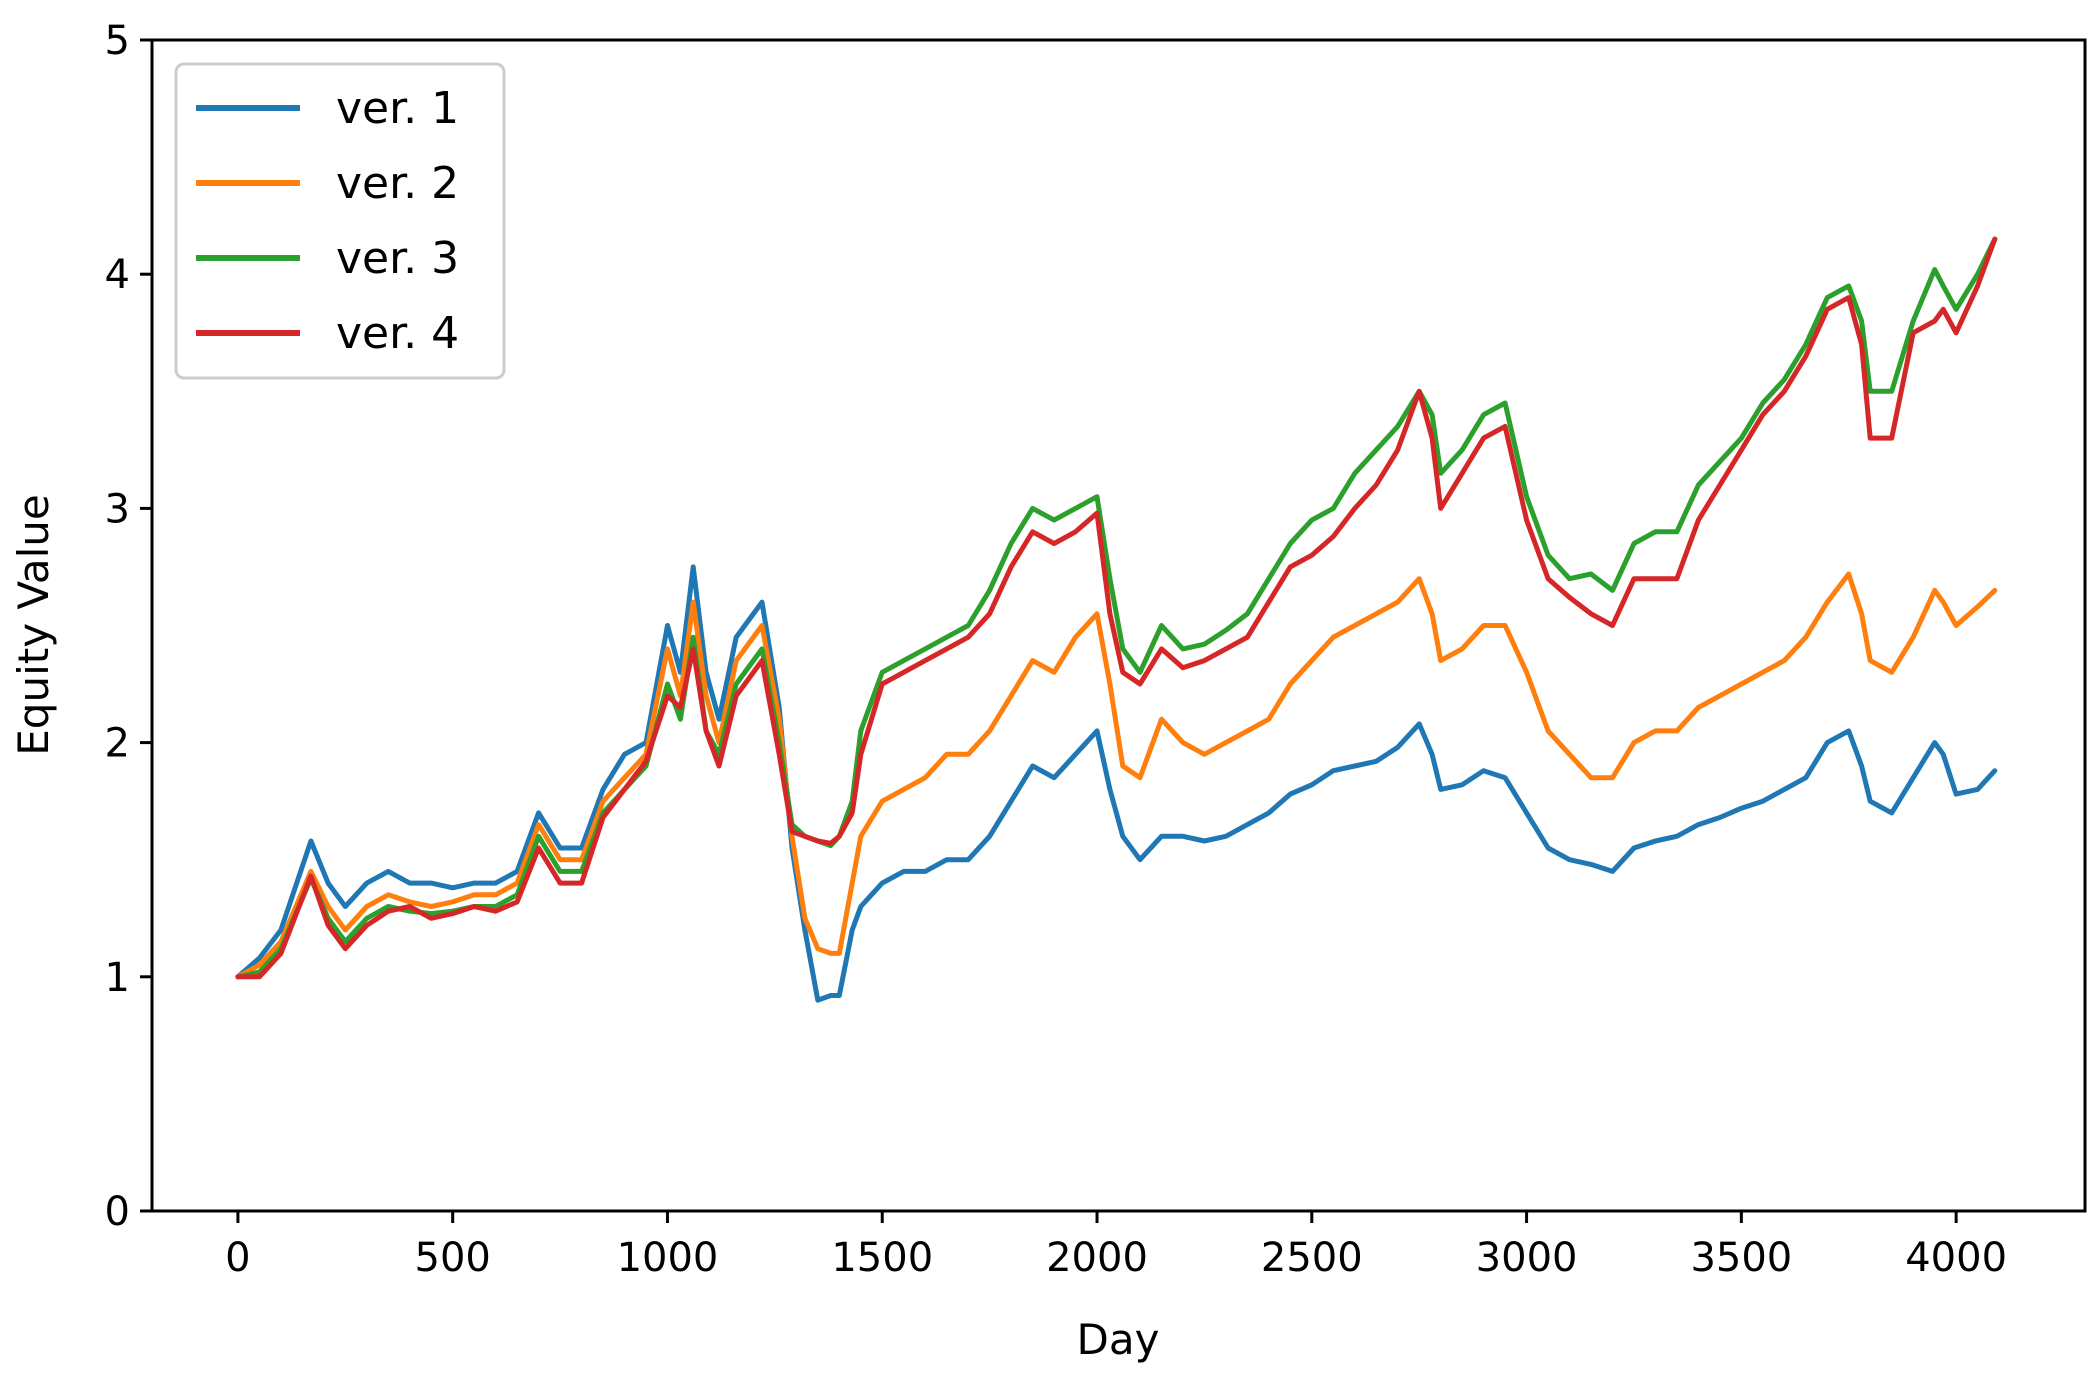 The height and width of the screenshot is (1379, 2100). What do you see at coordinates (397, 258) in the screenshot?
I see `legend-label-ver-3: ver. 3` at bounding box center [397, 258].